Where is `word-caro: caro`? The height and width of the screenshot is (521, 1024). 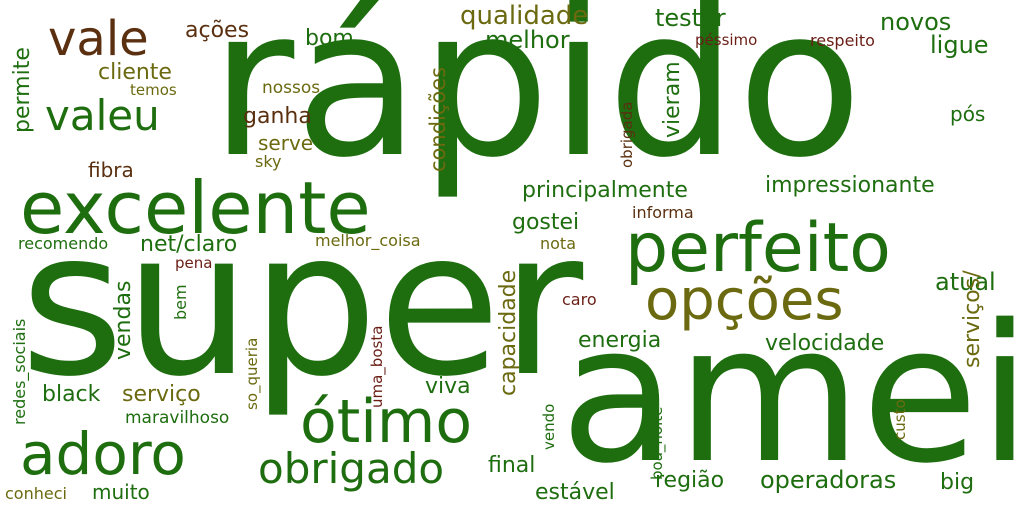
word-caro: caro is located at coordinates (579, 299).